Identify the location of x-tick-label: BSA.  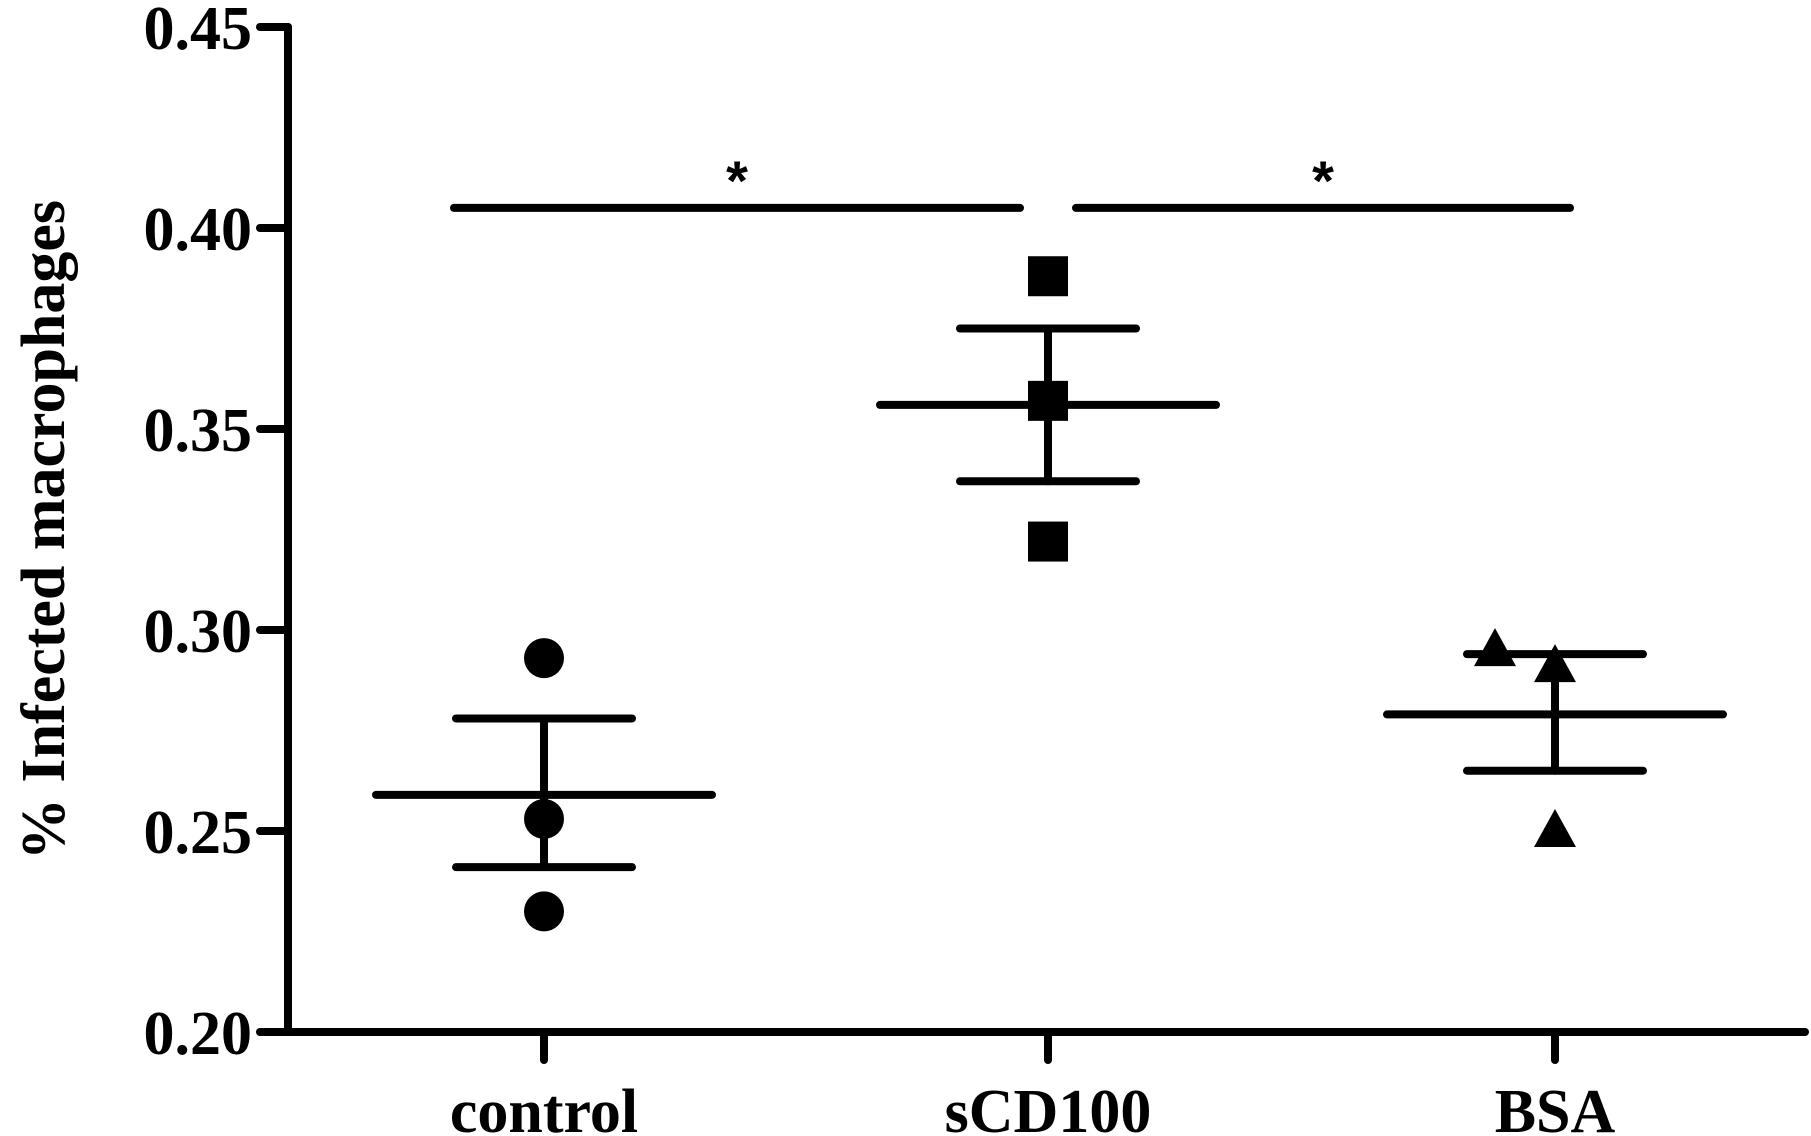
(1555, 1107).